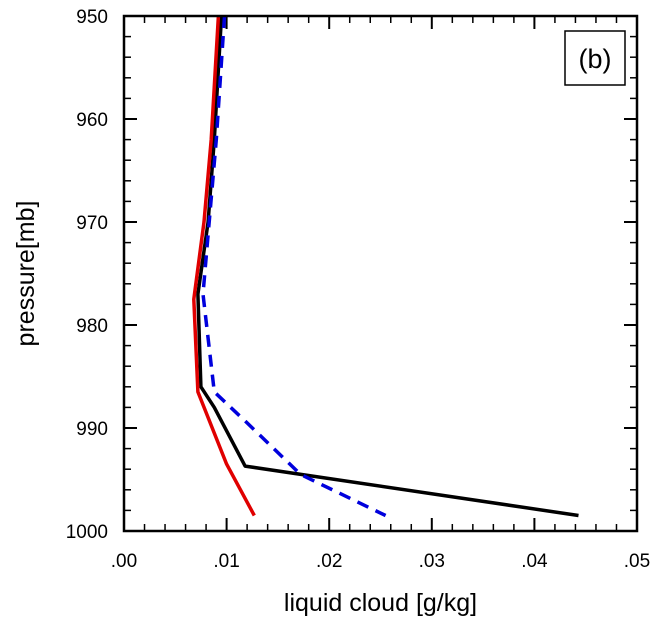  Describe the element at coordinates (380, 603) in the screenshot. I see `x-axis-title: liquid cloud [g/kg]` at that location.